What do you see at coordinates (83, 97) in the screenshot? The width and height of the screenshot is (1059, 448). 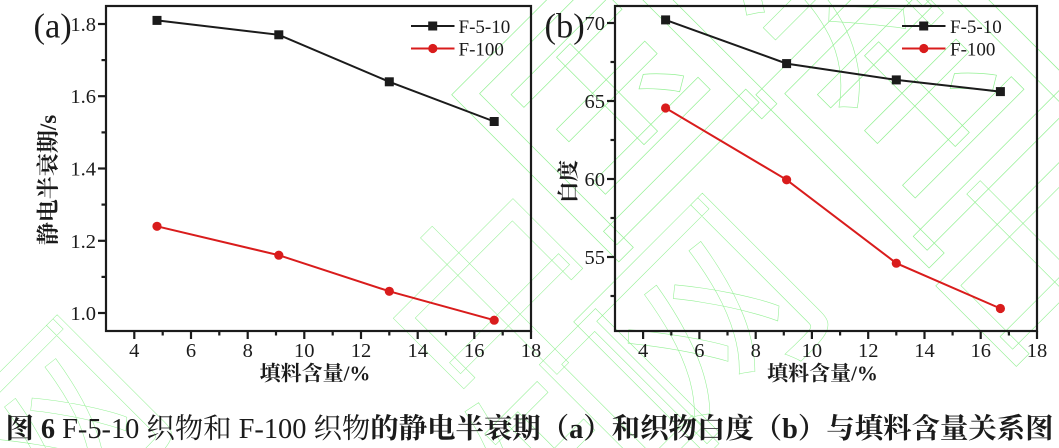 I see `svg-text: 1.6` at bounding box center [83, 97].